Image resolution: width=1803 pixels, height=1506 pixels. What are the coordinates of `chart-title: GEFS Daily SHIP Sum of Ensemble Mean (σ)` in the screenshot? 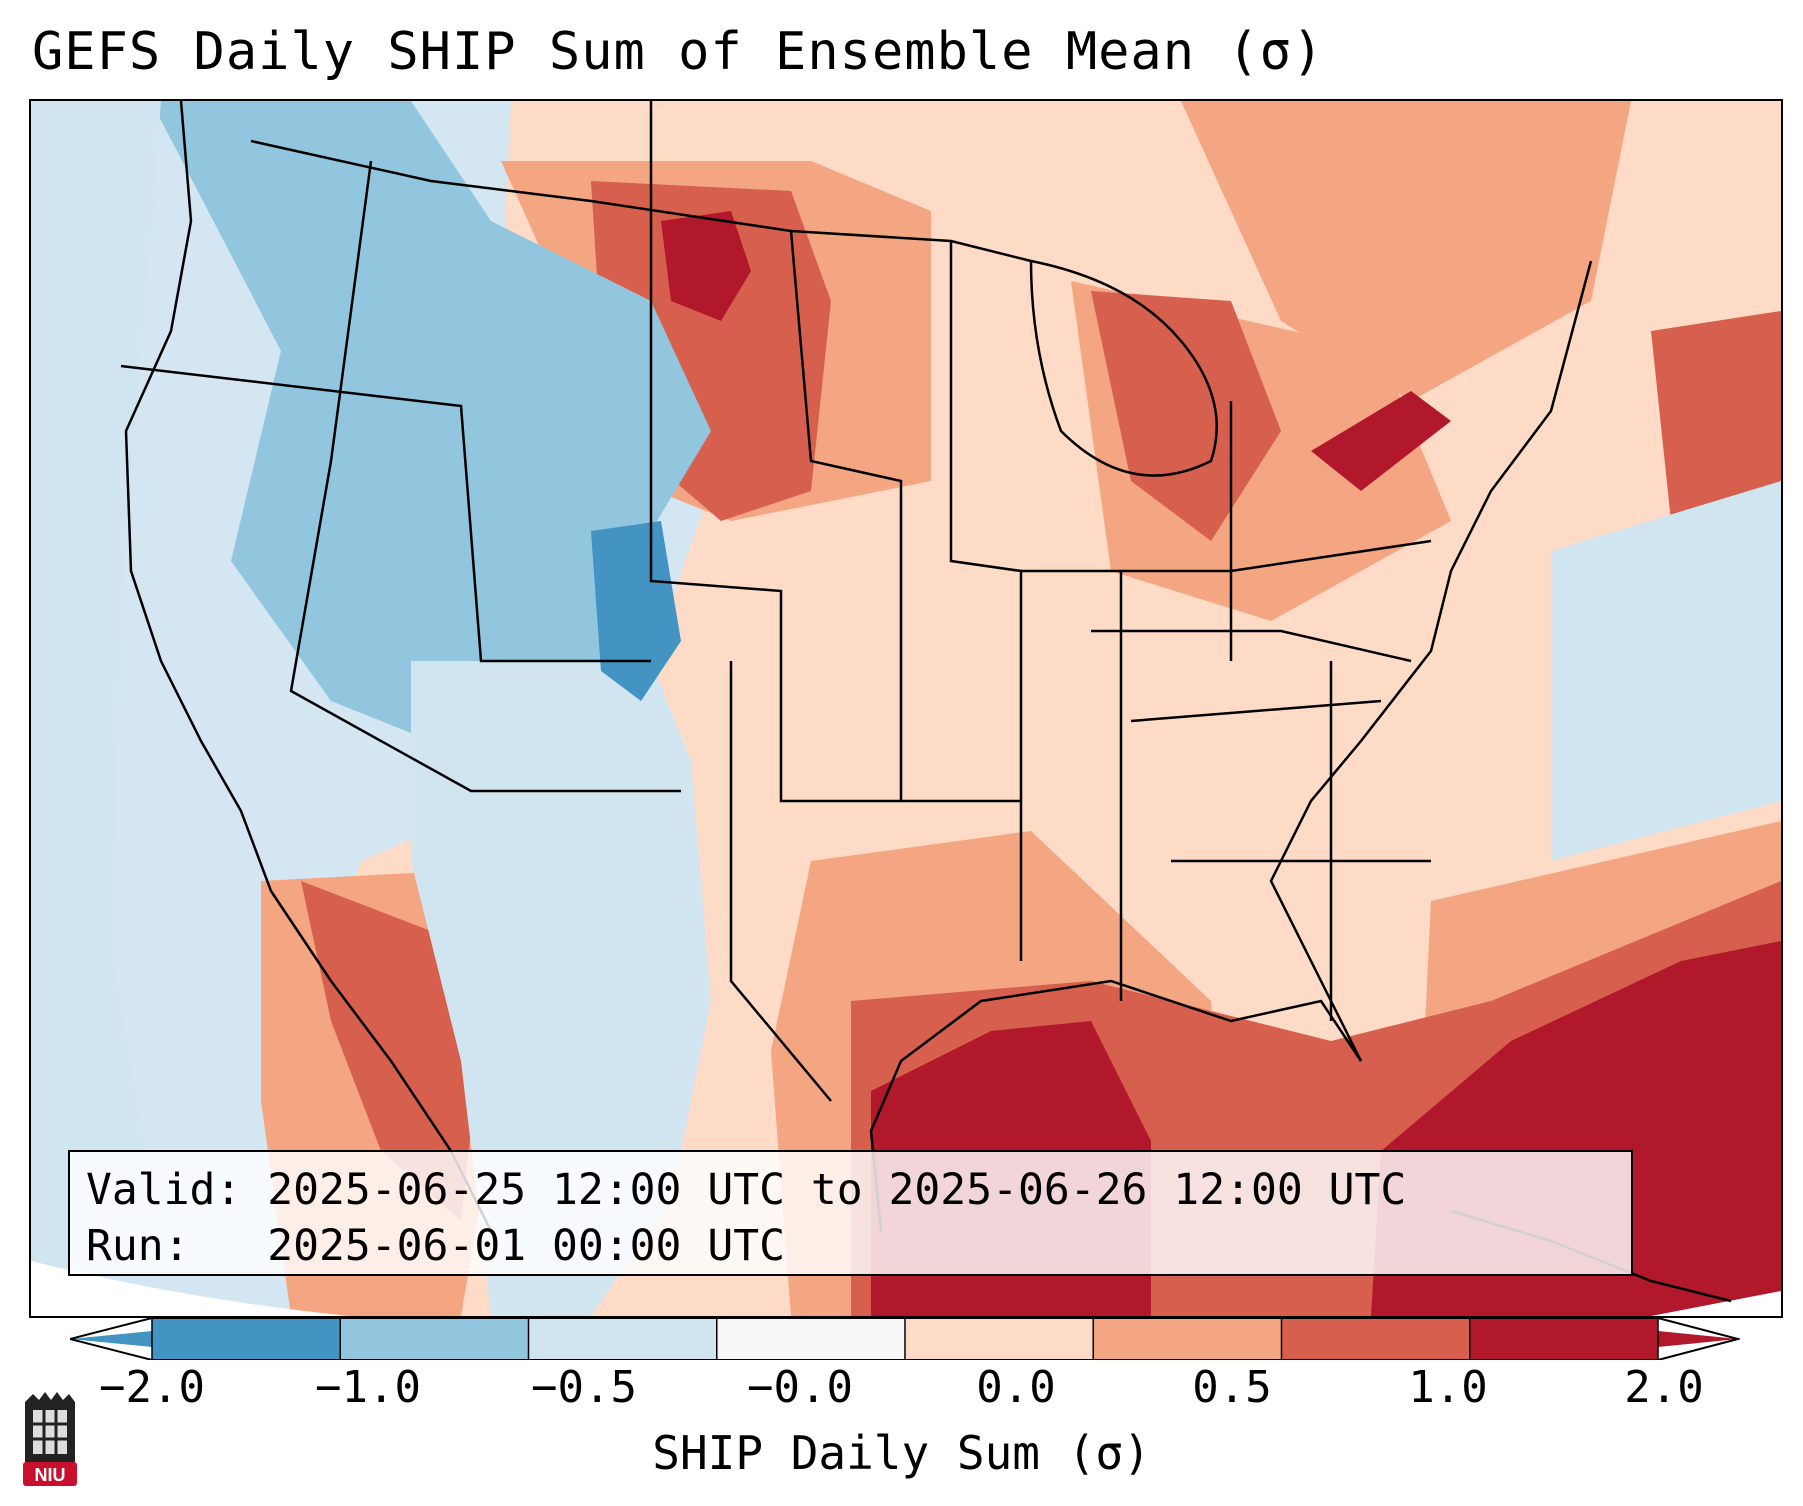 It's located at (678, 52).